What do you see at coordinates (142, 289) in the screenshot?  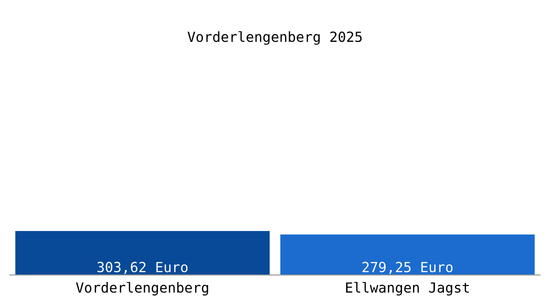 I see `x-tick-label: Vorderlengenberg` at bounding box center [142, 289].